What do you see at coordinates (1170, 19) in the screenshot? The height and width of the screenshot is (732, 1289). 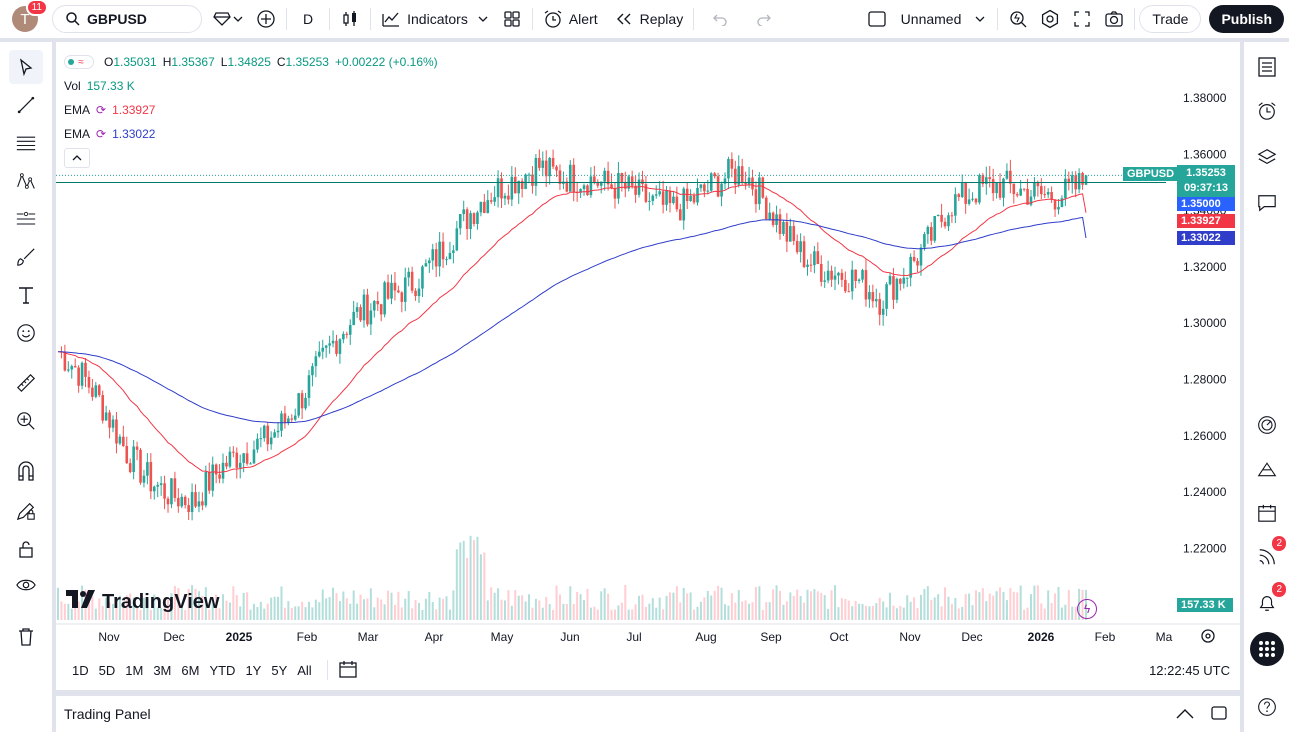 I see `trade-button: Trade` at bounding box center [1170, 19].